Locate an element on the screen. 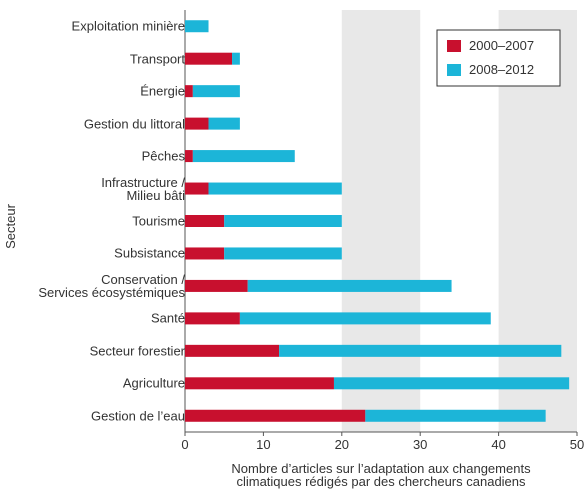 This screenshot has width=588, height=503. legend-box is located at coordinates (498, 58).